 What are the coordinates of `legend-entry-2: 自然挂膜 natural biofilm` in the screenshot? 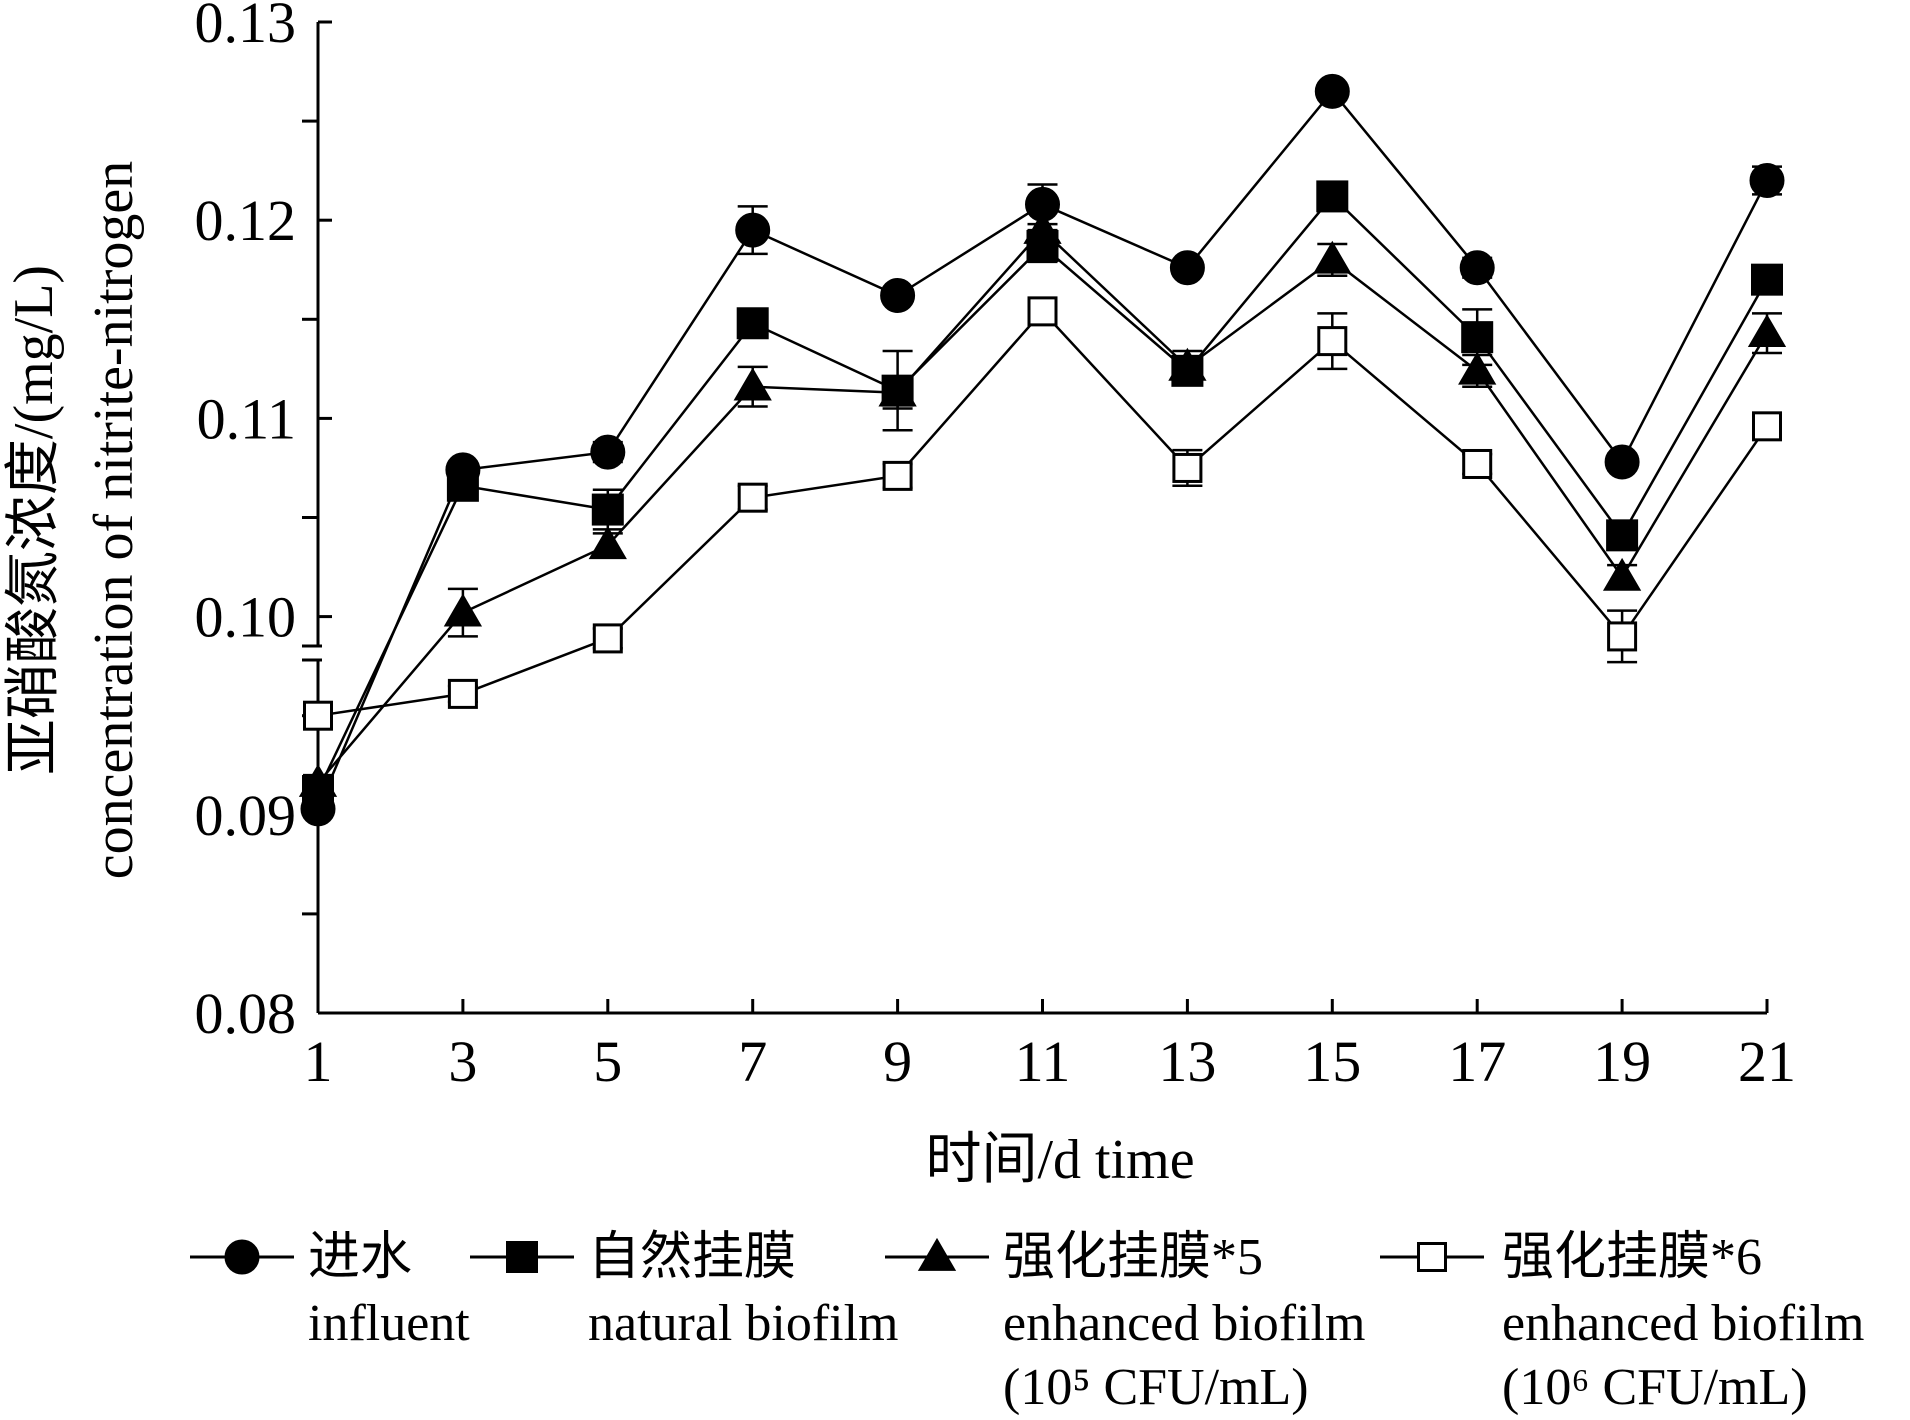 It's located at (684, 1290).